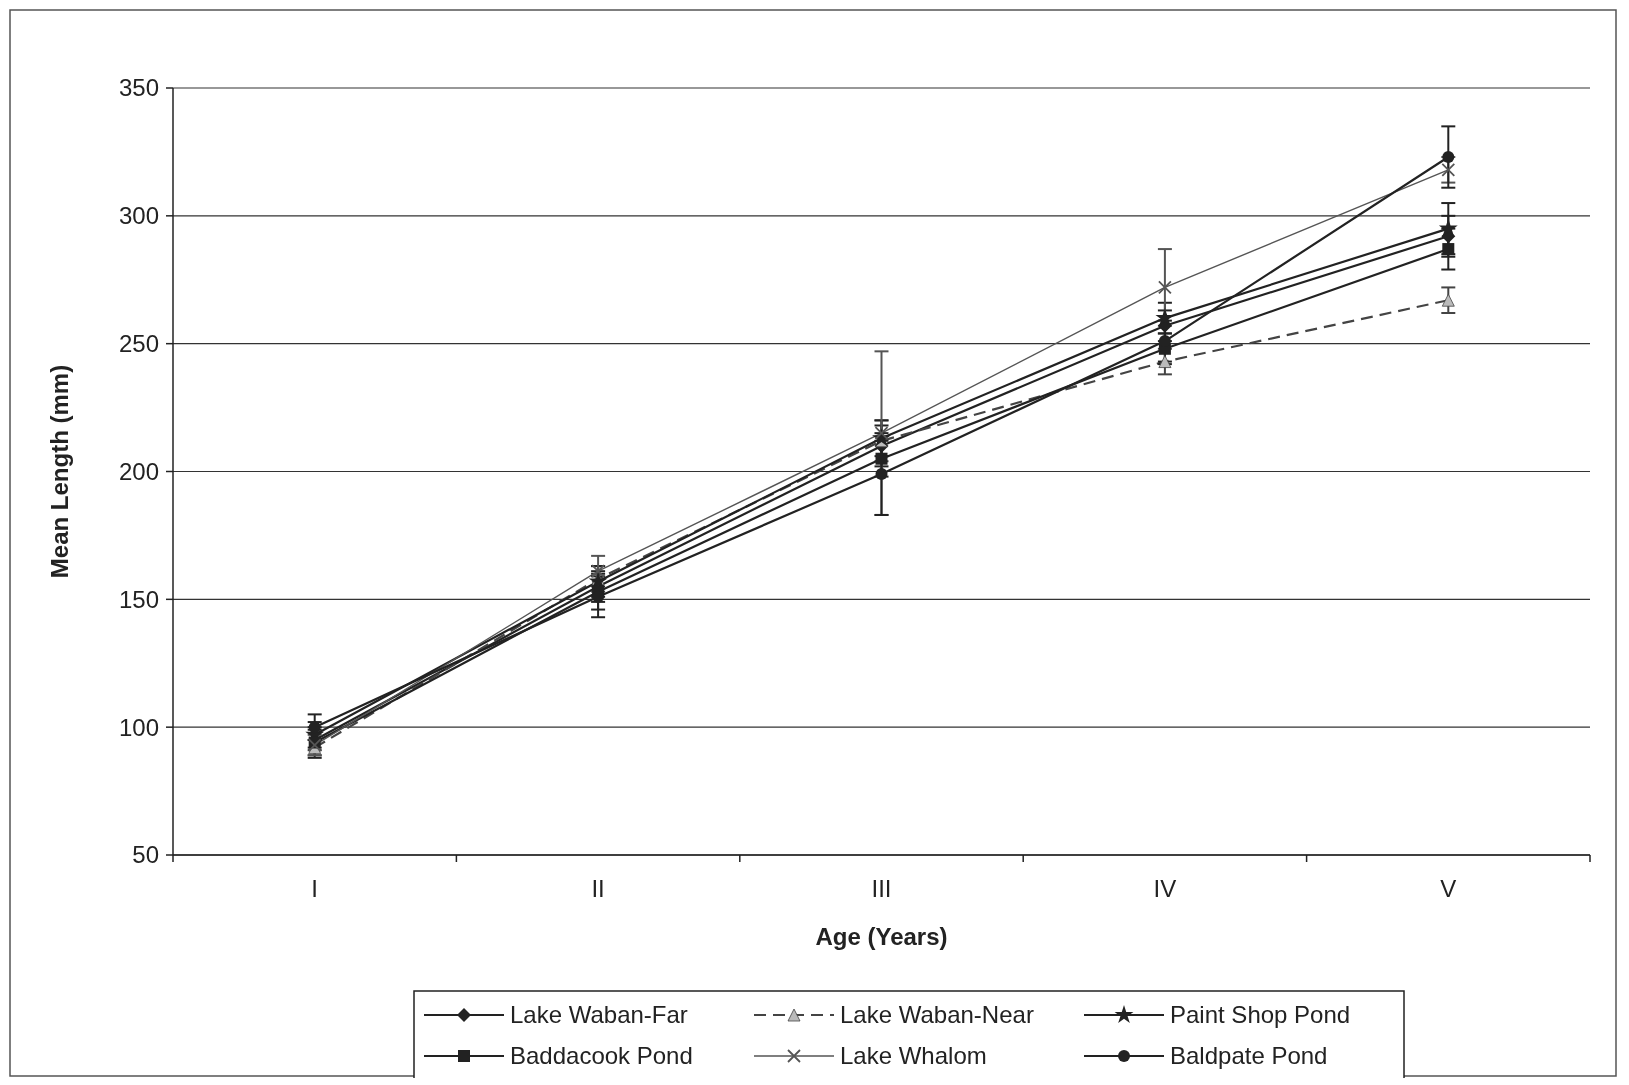 The width and height of the screenshot is (1629, 1085). What do you see at coordinates (138, 216) in the screenshot?
I see `y-tick-label: 300` at bounding box center [138, 216].